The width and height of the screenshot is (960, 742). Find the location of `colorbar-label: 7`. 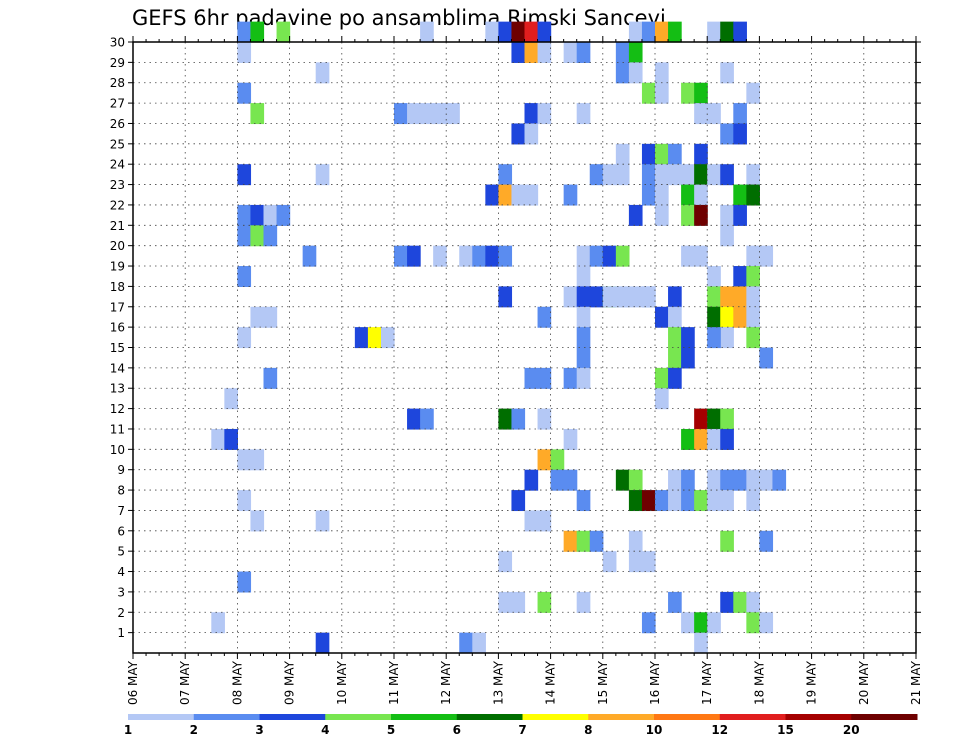

colorbar-label: 7 is located at coordinates (522, 730).